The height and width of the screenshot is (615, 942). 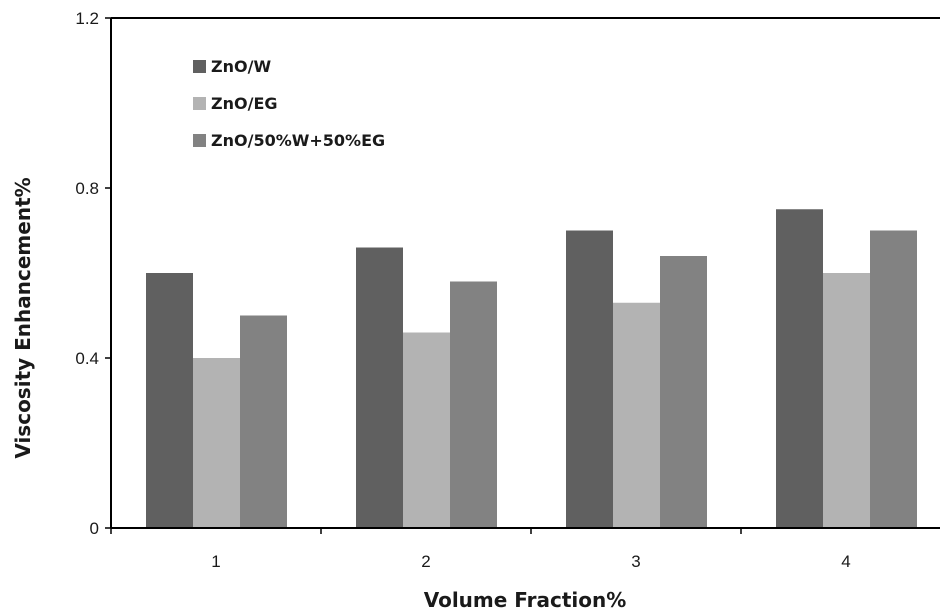 I want to click on x-tick-label: 2, so click(x=425, y=561).